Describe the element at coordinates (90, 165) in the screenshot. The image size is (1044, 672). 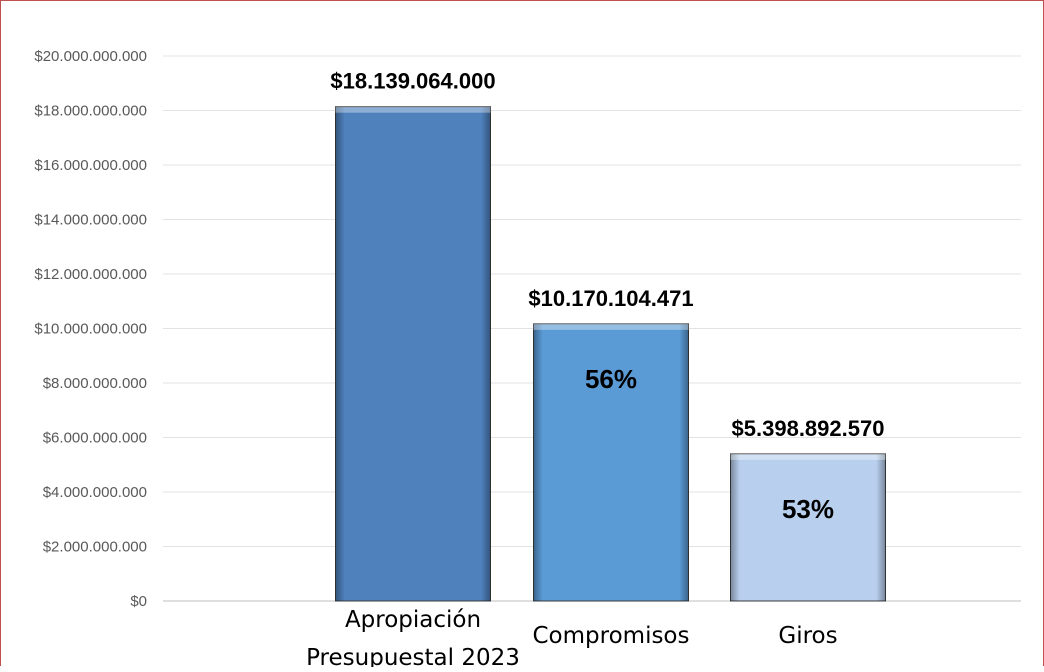
I see `y-tick-label: $16.000.000.000` at that location.